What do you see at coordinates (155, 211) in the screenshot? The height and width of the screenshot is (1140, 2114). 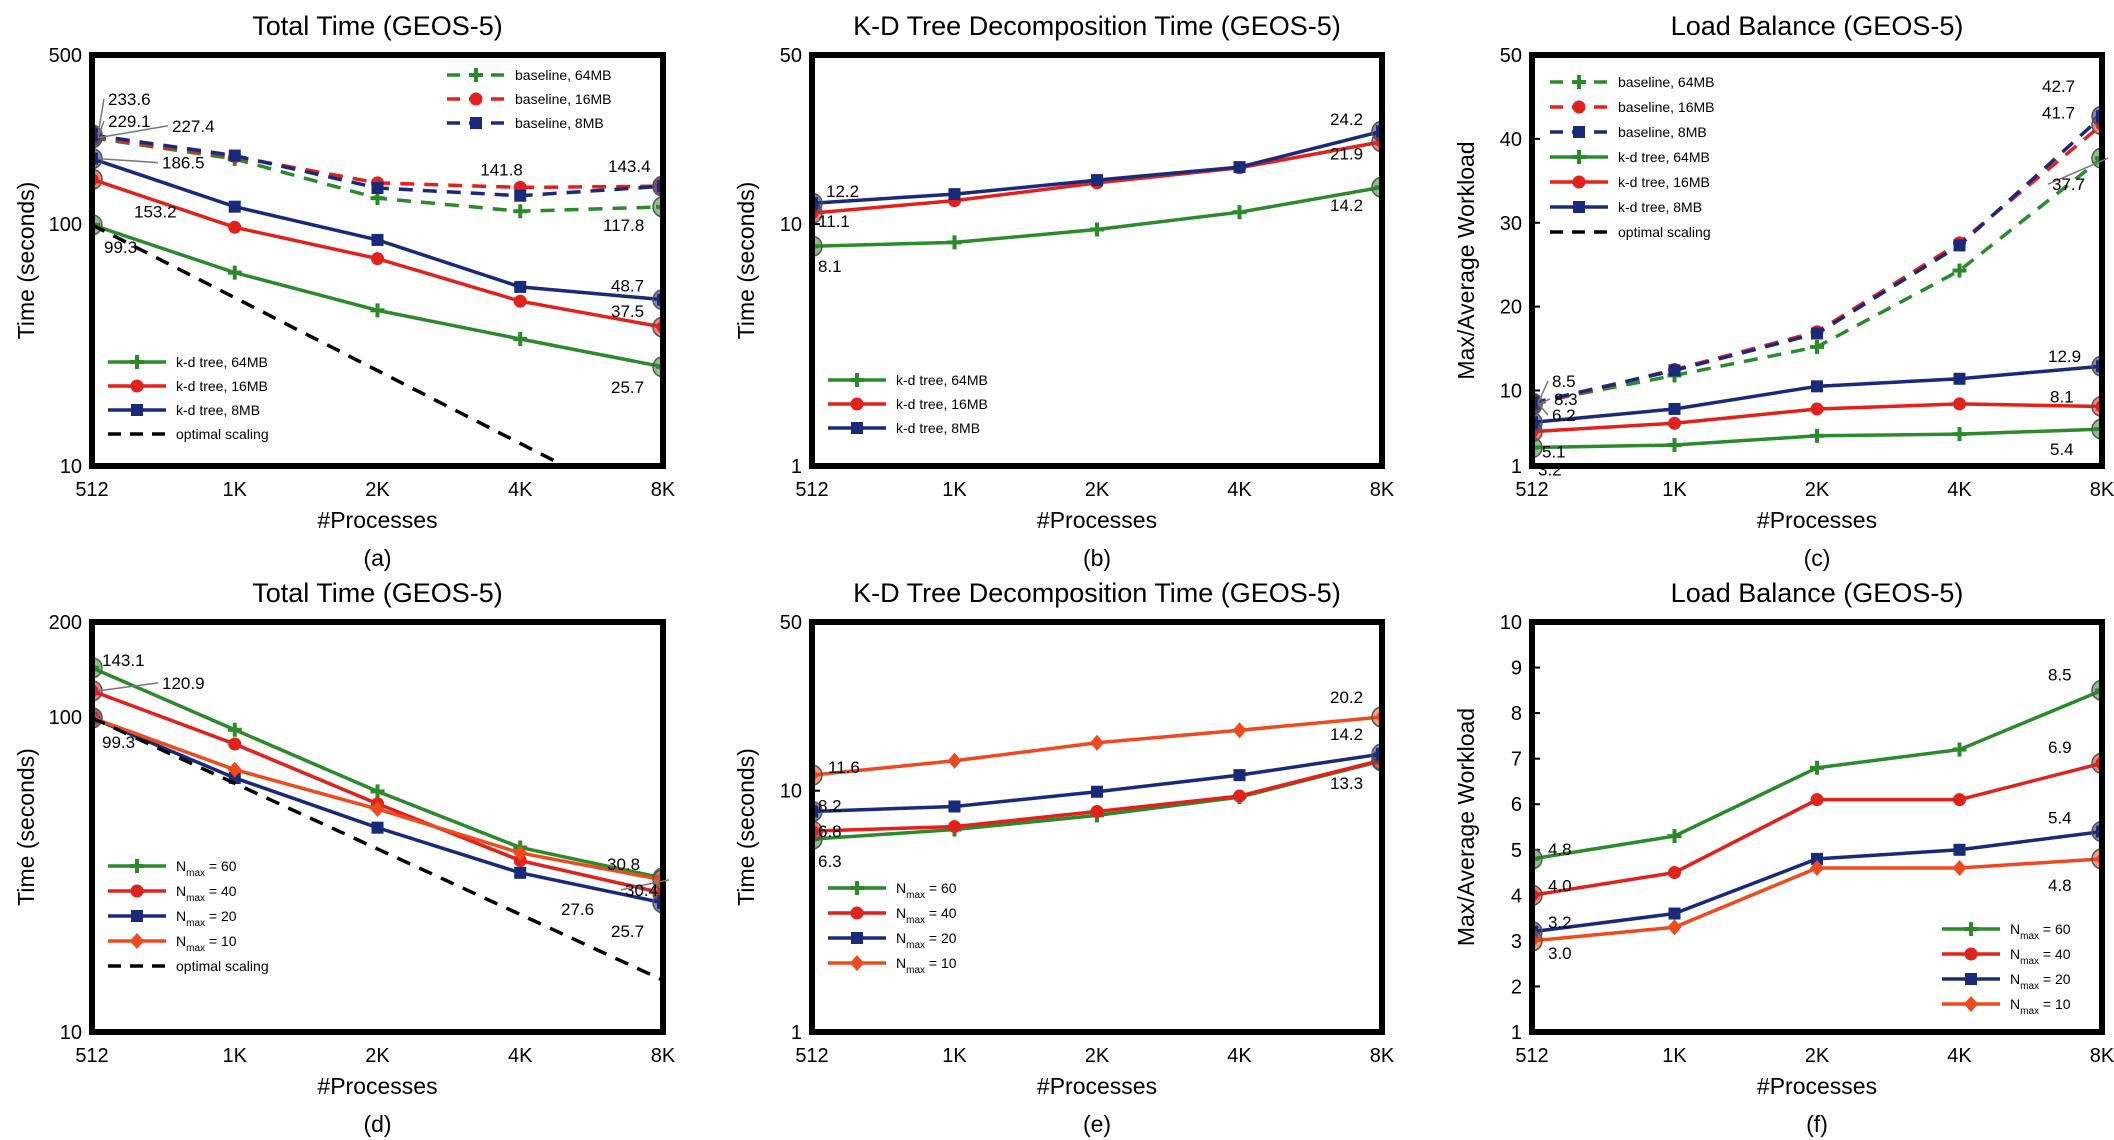 I see `data-label: 153.2` at bounding box center [155, 211].